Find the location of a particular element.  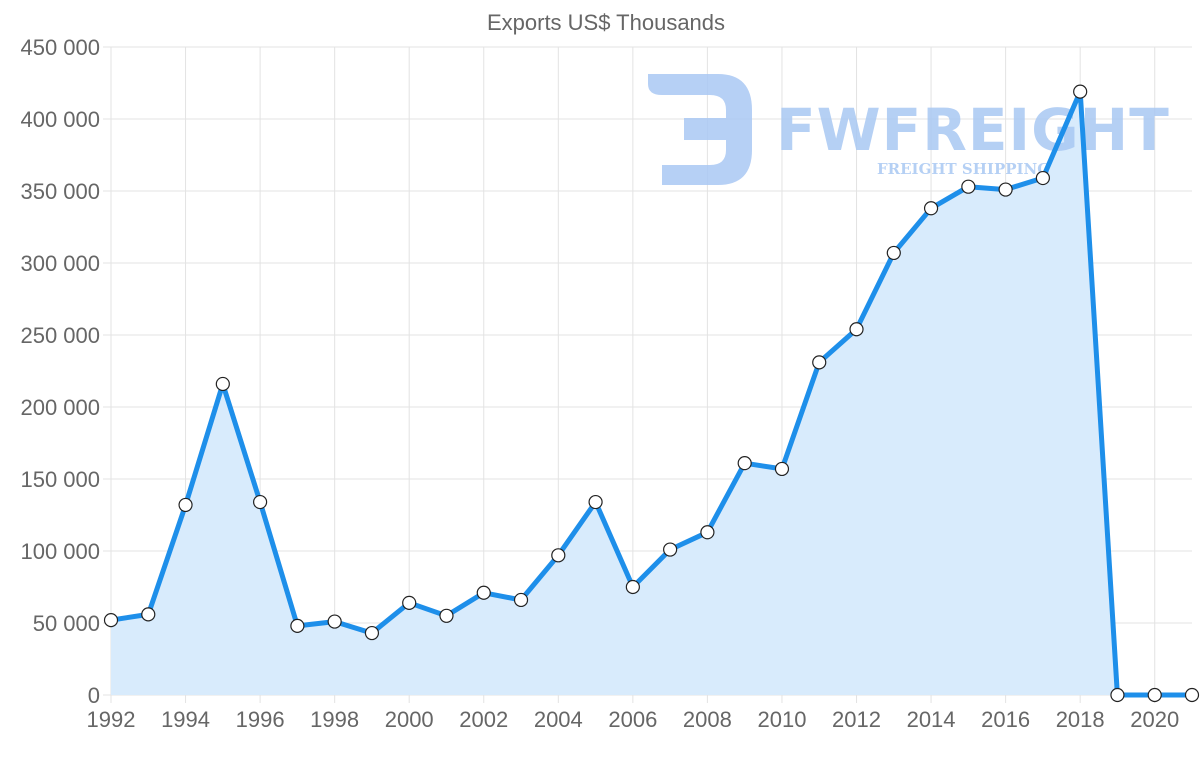

data-point-1997 is located at coordinates (297, 625).